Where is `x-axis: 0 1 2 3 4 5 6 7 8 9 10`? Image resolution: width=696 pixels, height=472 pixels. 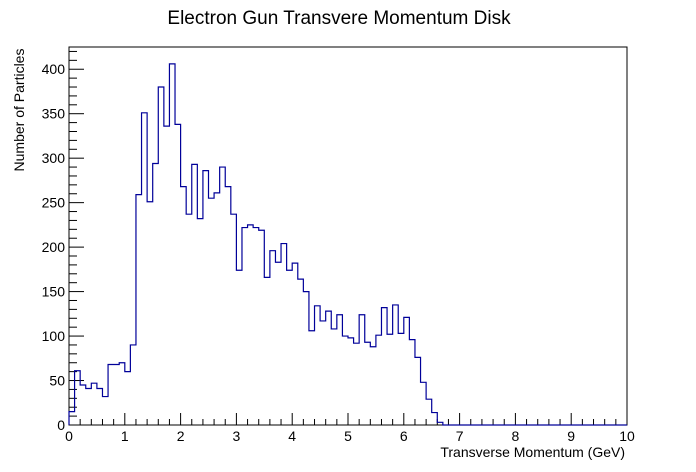
x-axis: 0 1 2 3 4 5 6 7 8 9 10 is located at coordinates (350, 428).